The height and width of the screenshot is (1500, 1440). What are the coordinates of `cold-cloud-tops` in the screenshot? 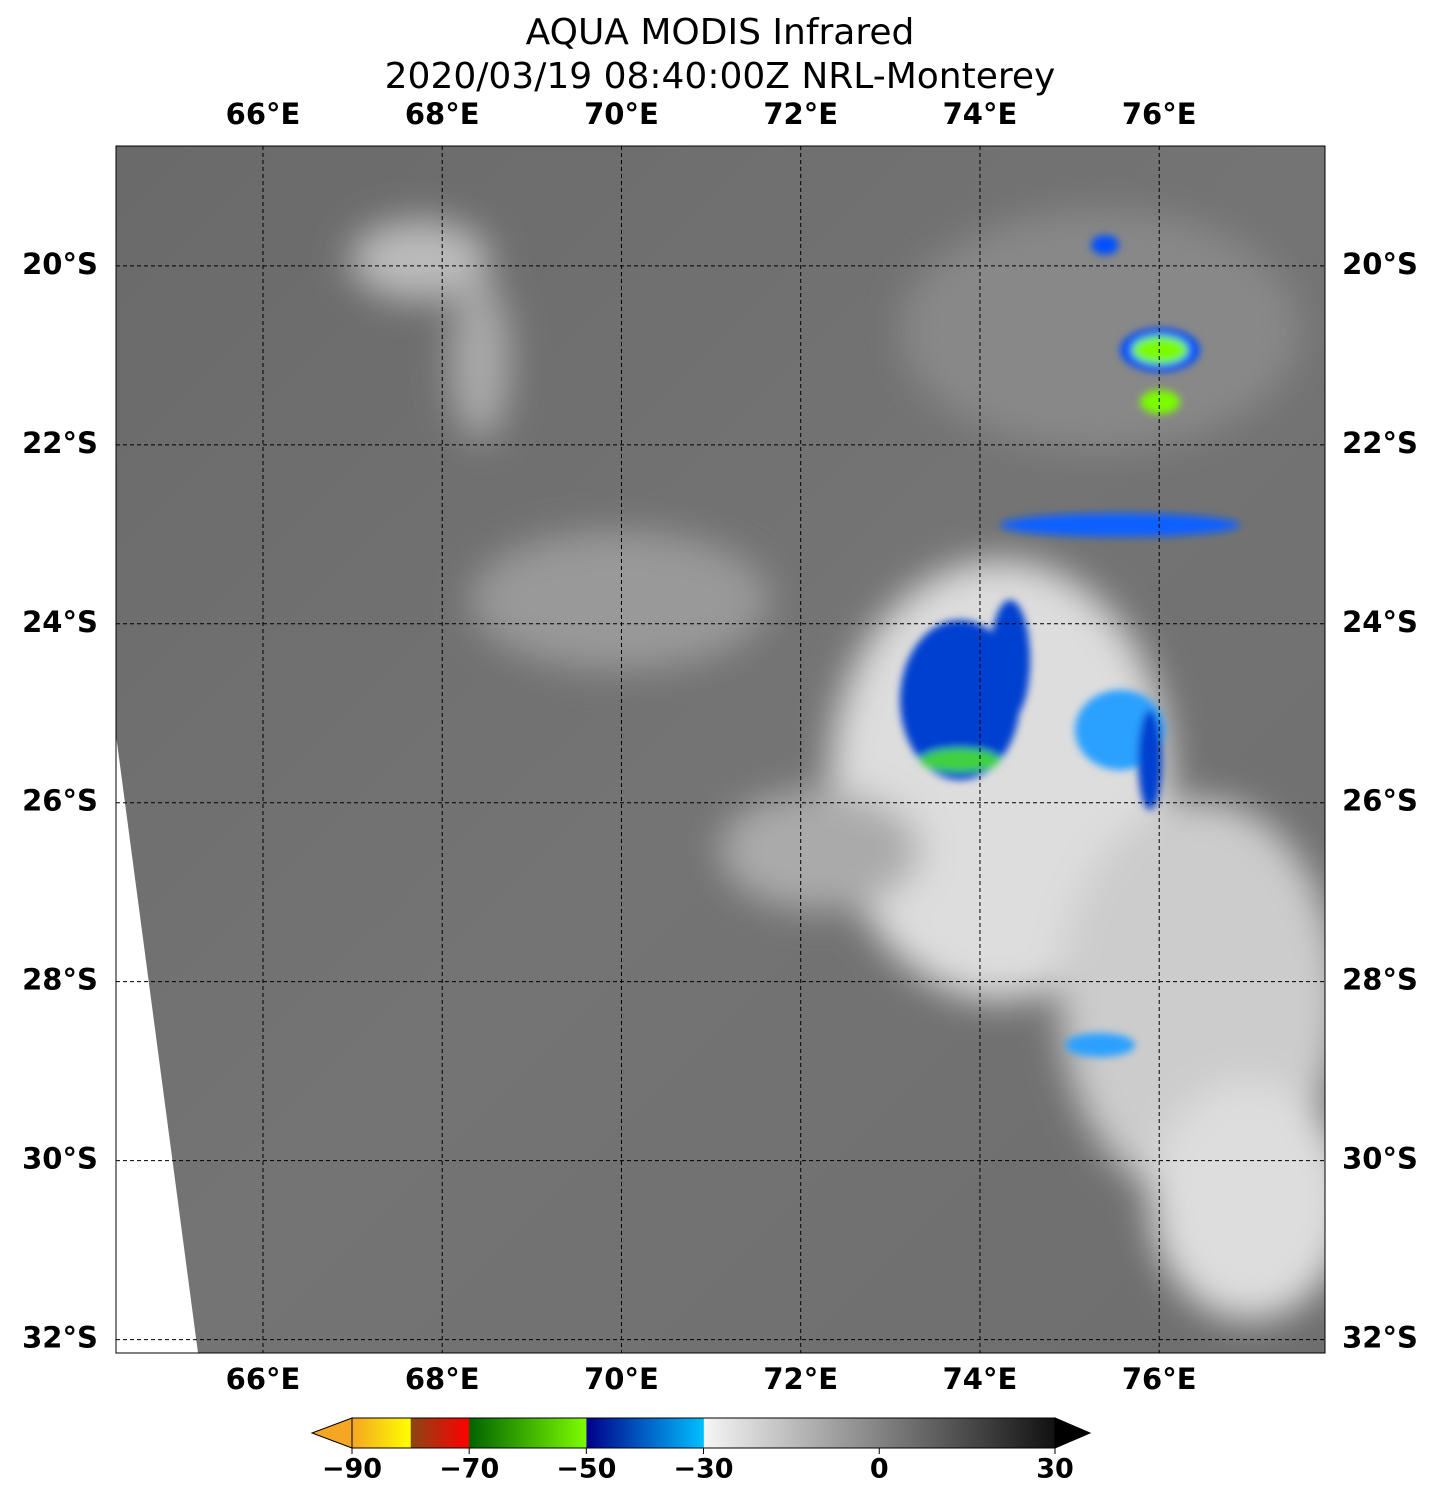 It's located at (1070, 646).